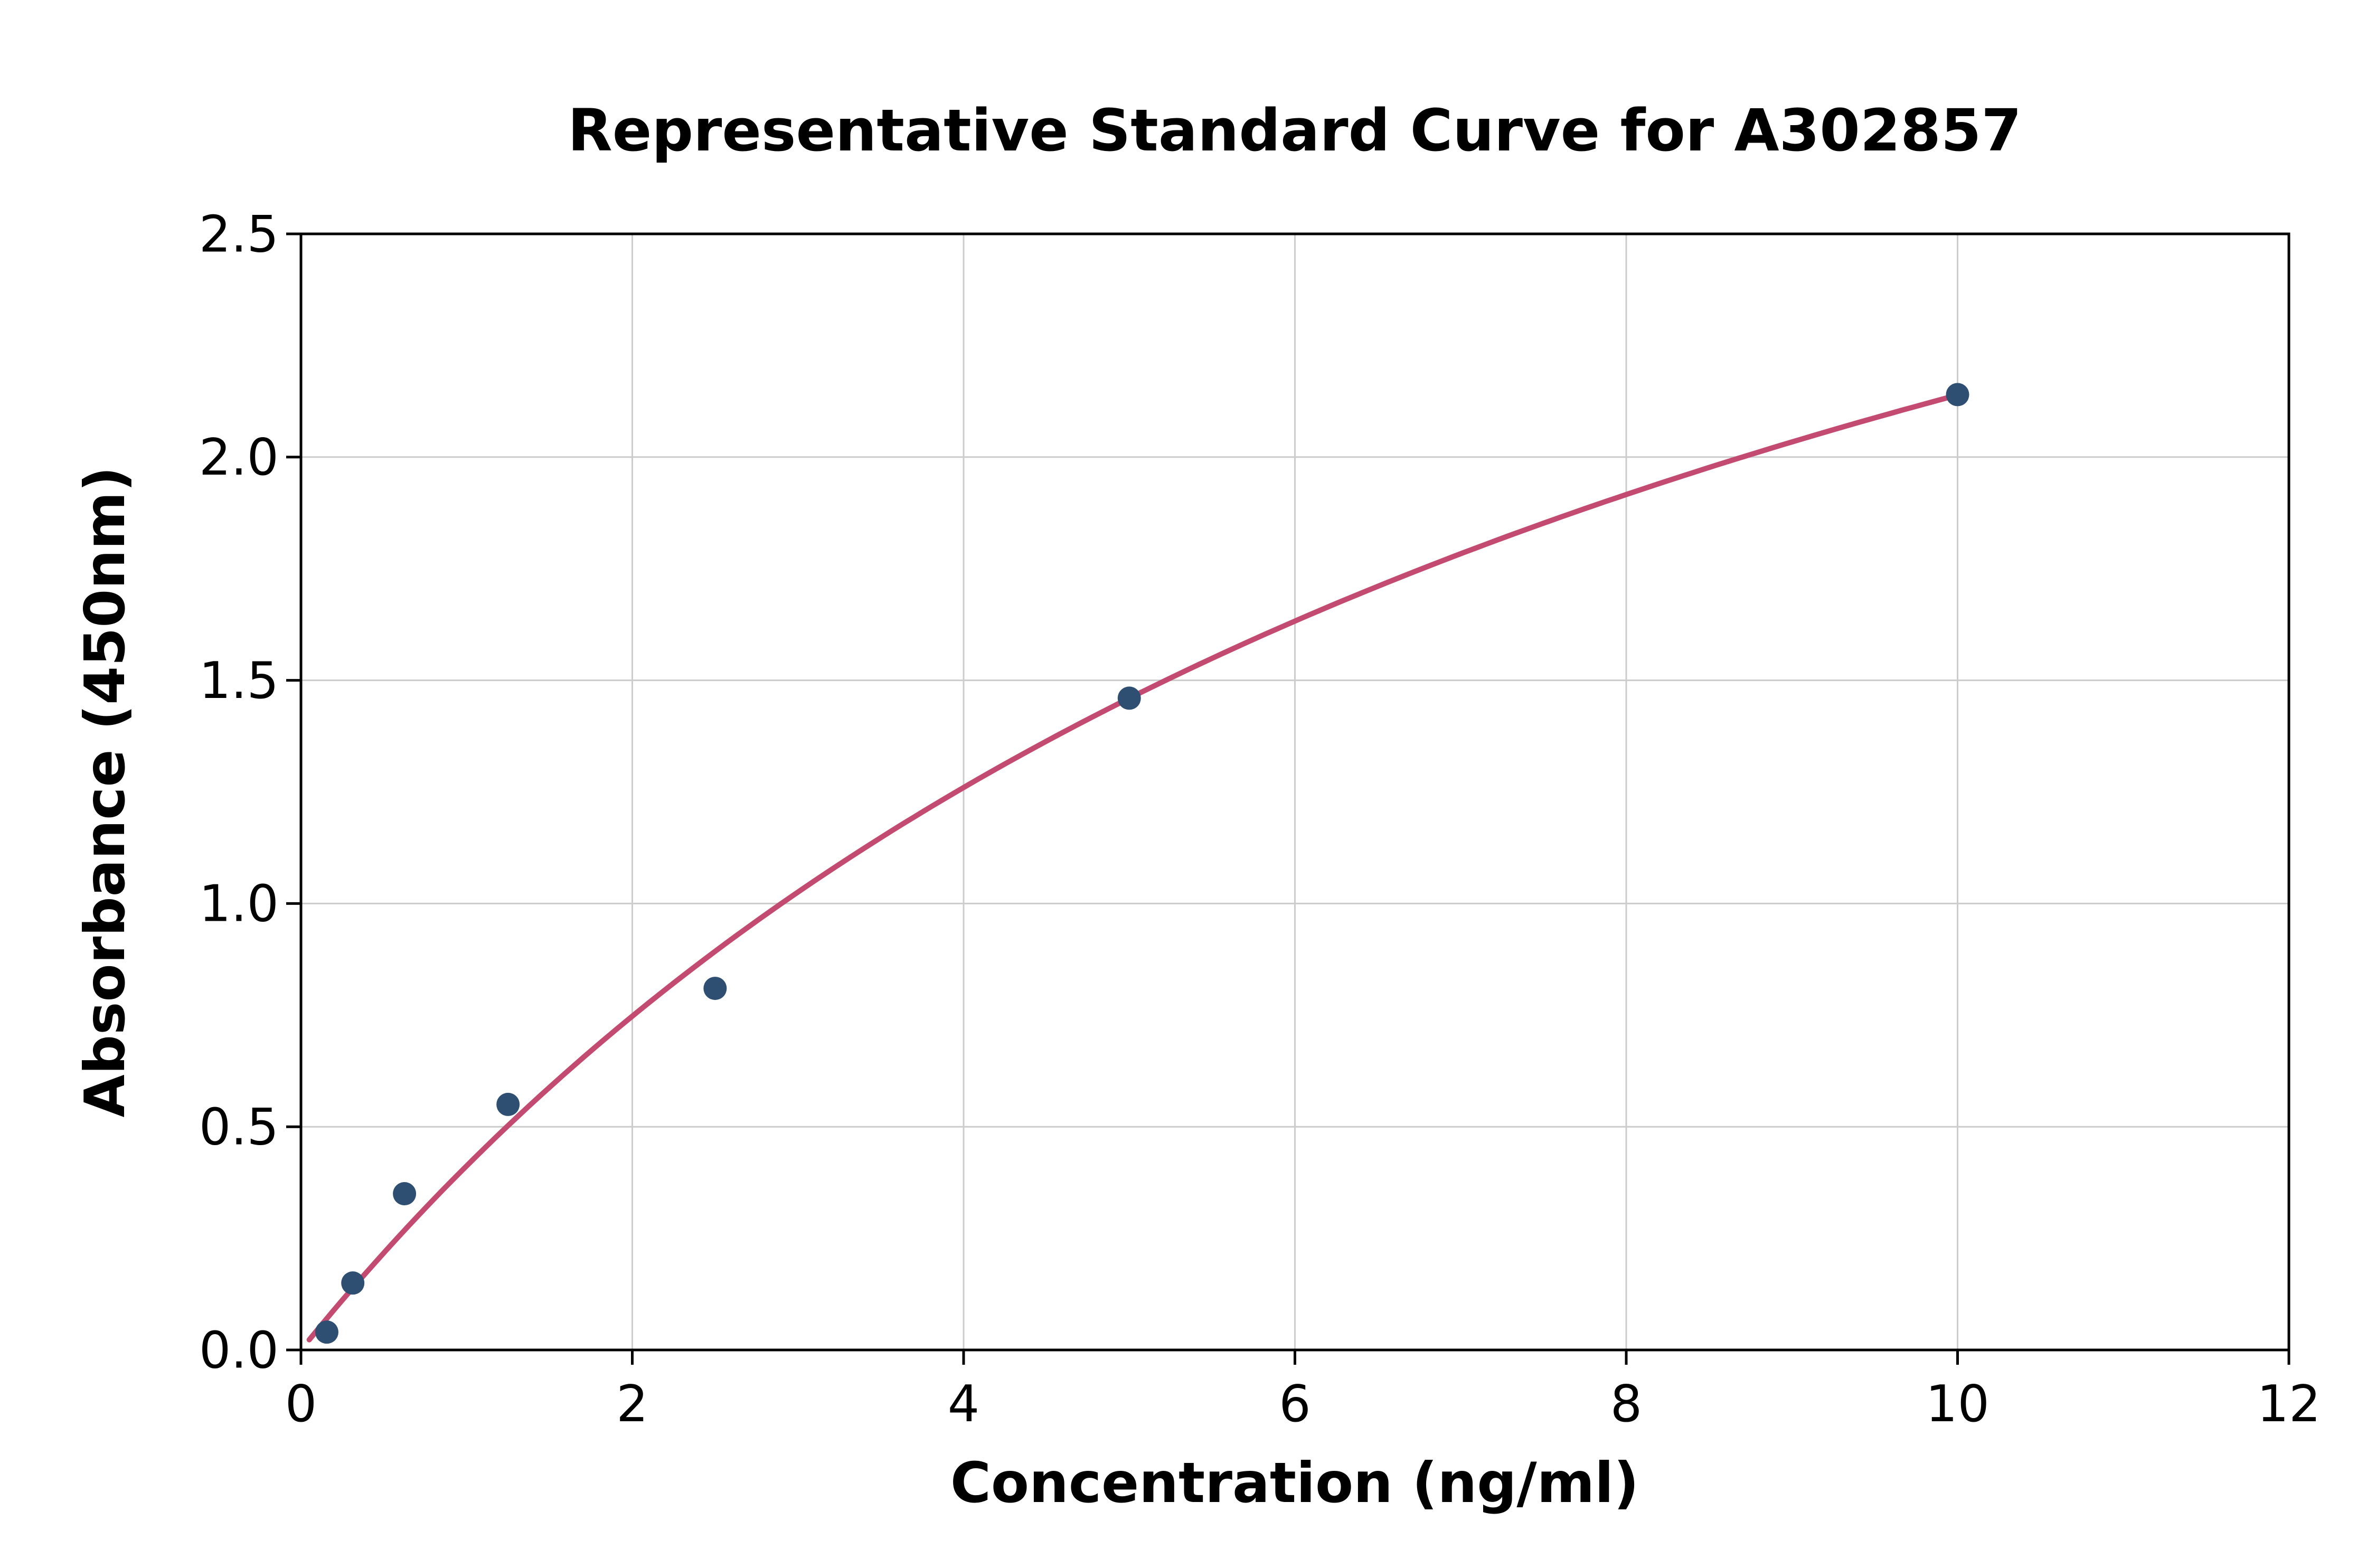 The width and height of the screenshot is (2376, 1568). Describe the element at coordinates (632, 1404) in the screenshot. I see `x-tick-label: 2` at that location.